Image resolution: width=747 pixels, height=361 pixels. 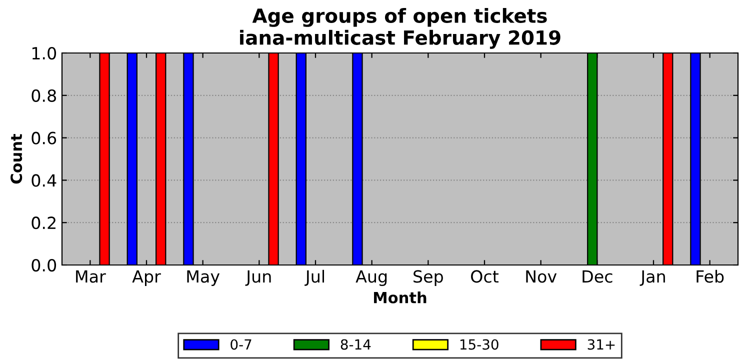 I want to click on y-tick-label: 1.0, so click(x=44, y=53).